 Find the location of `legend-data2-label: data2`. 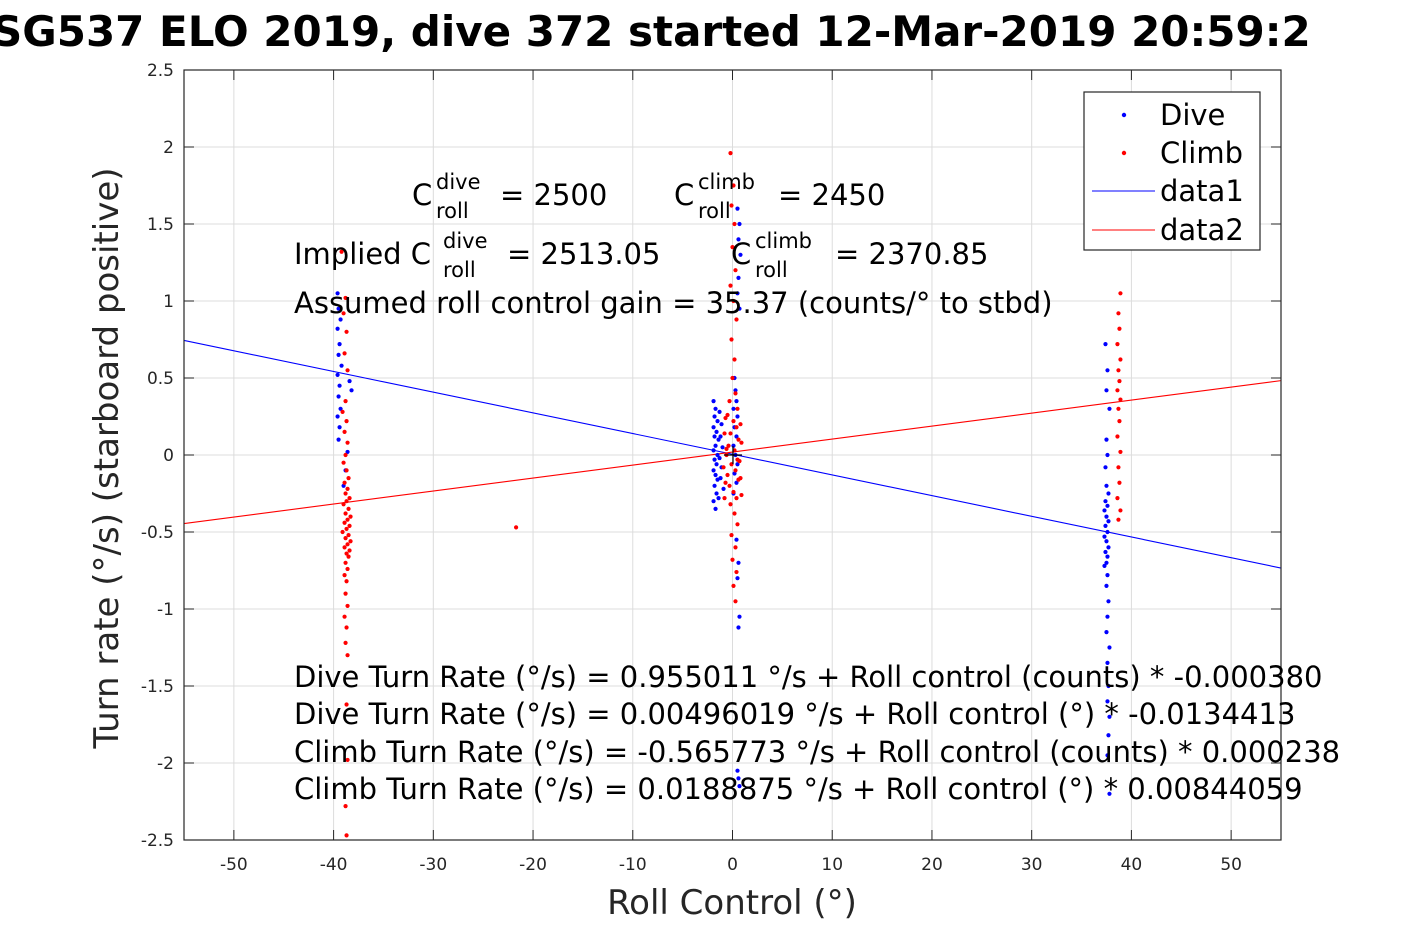

legend-data2-label: data2 is located at coordinates (1202, 230).